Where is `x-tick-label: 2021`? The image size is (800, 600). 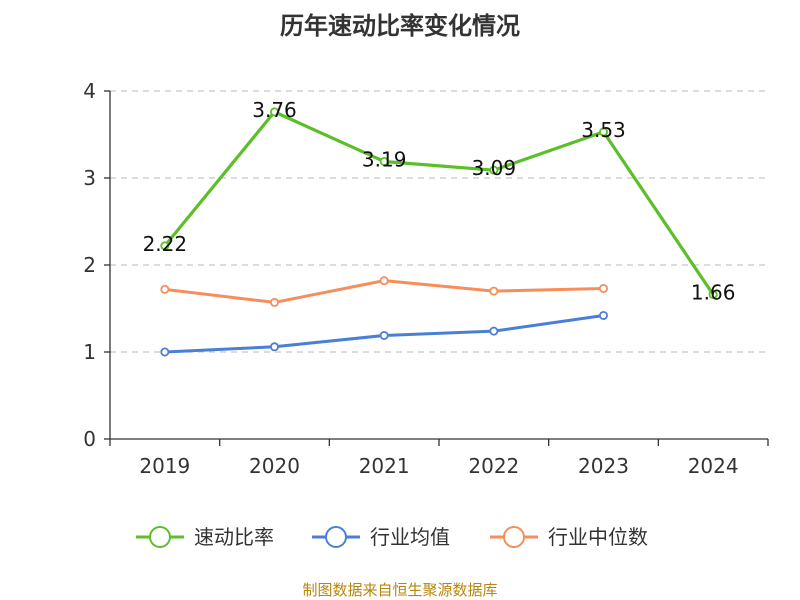 x-tick-label: 2021 is located at coordinates (384, 466).